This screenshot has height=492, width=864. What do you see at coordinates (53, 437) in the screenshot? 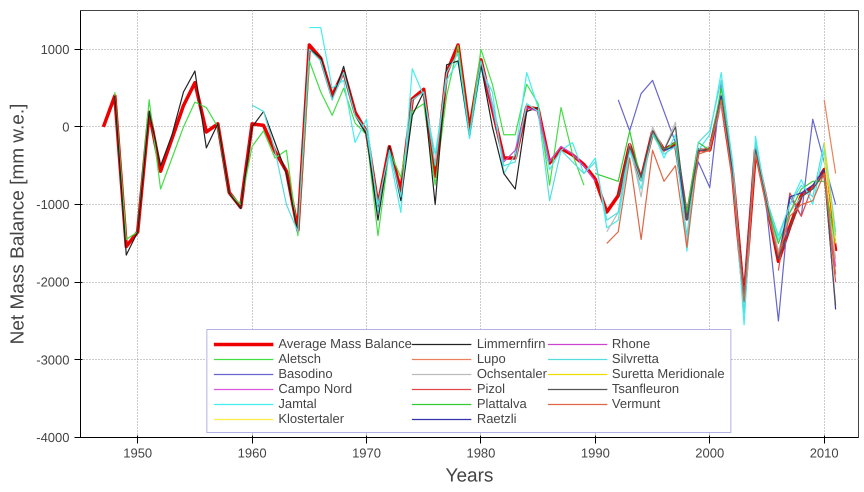
I see `y-tick-label: -4000` at bounding box center [53, 437].